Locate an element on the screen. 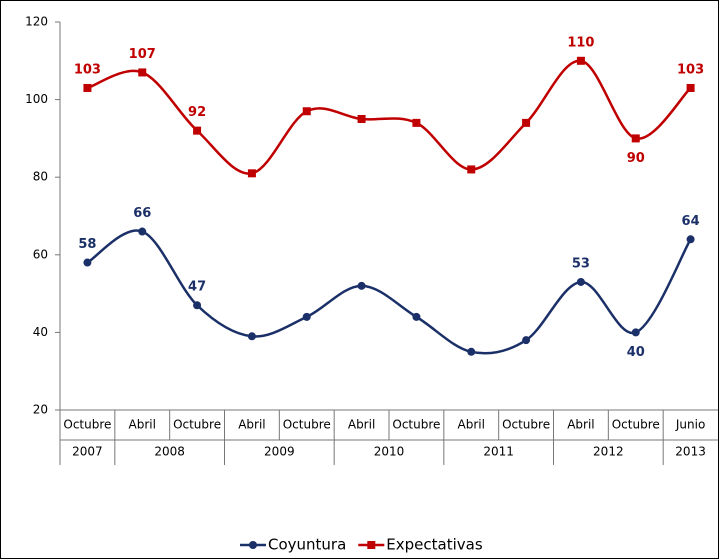 This screenshot has width=720, height=560. data-label: 92 is located at coordinates (197, 112).